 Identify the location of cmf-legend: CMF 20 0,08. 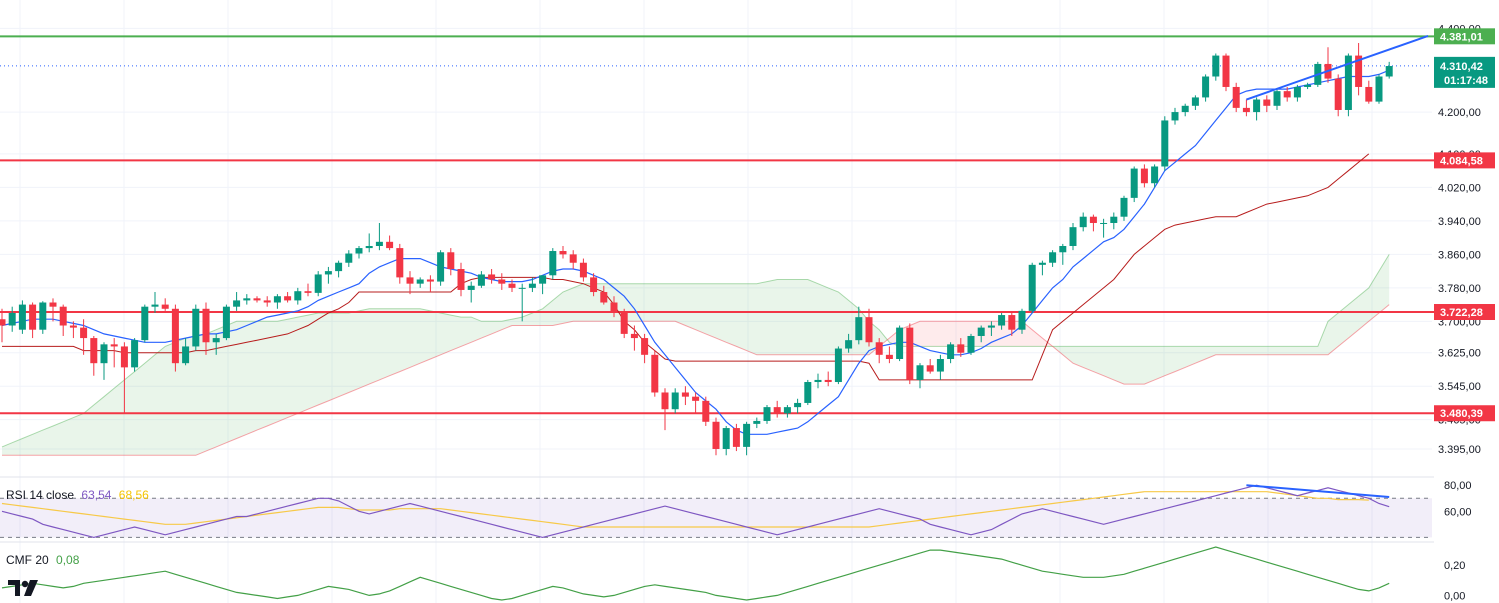
(44, 560).